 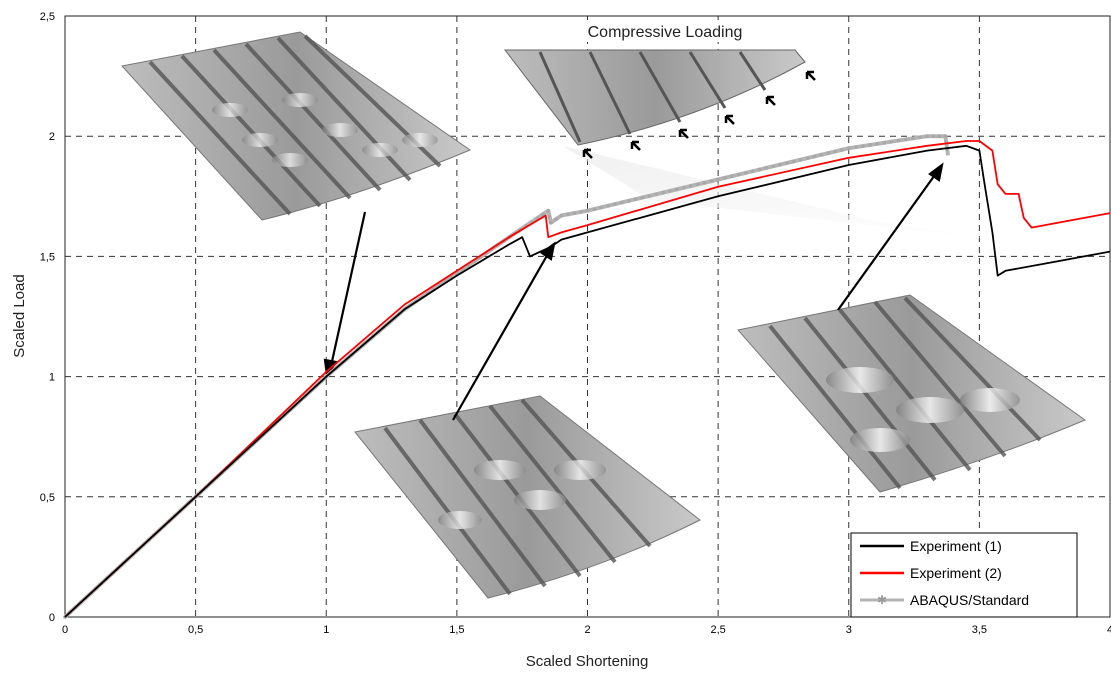 What do you see at coordinates (717, 630) in the screenshot?
I see `x-tick-label: 2,5` at bounding box center [717, 630].